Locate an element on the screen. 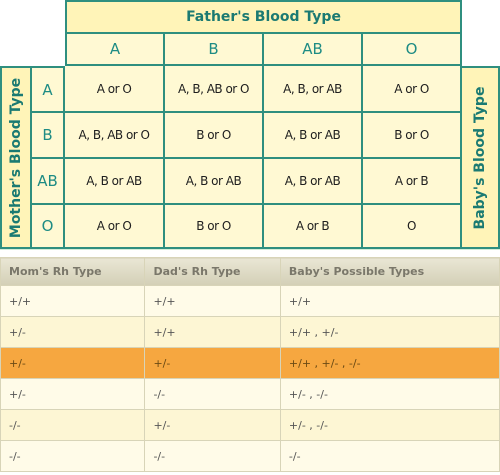 This screenshot has height=475, width=500. table-row: +/- -/- +/- , -/- is located at coordinates (250, 394).